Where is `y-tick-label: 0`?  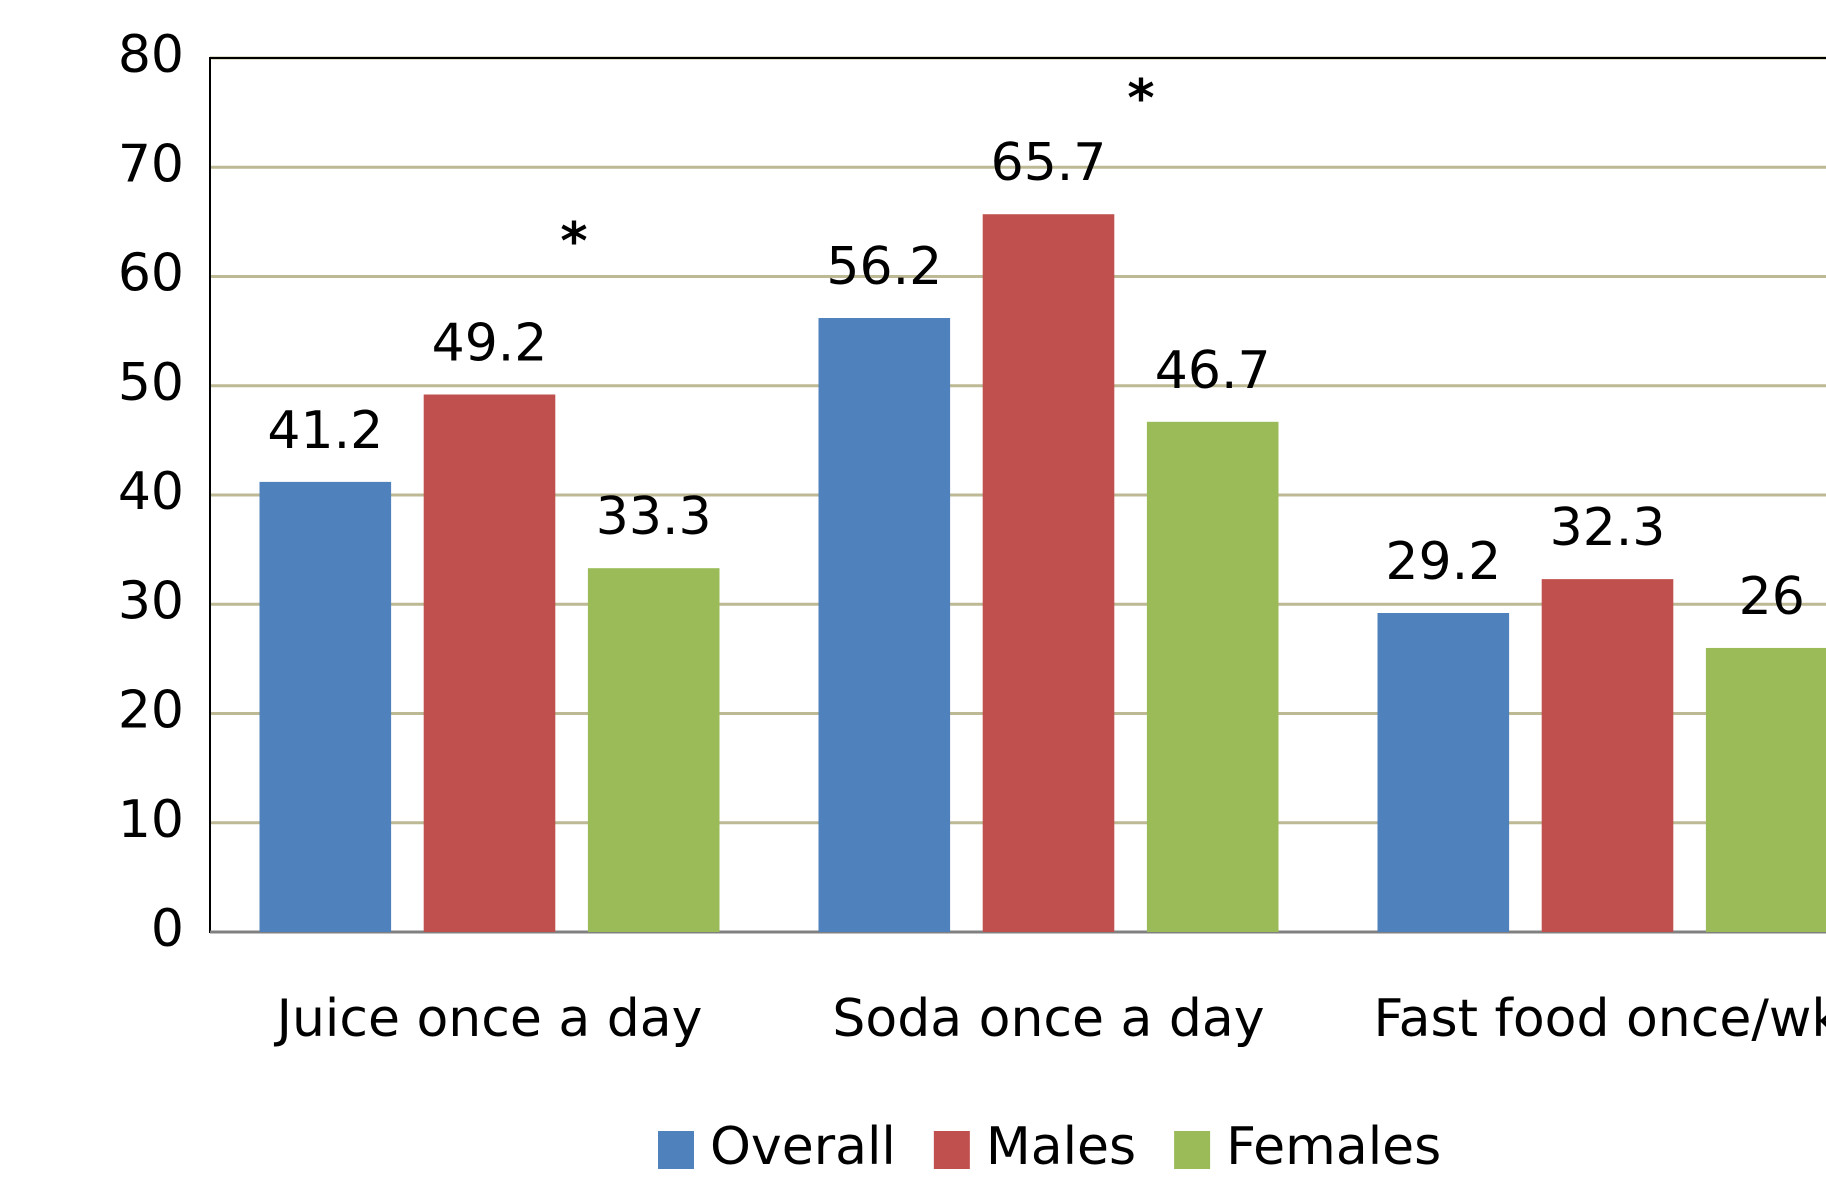 y-tick-label: 0 is located at coordinates (167, 929).